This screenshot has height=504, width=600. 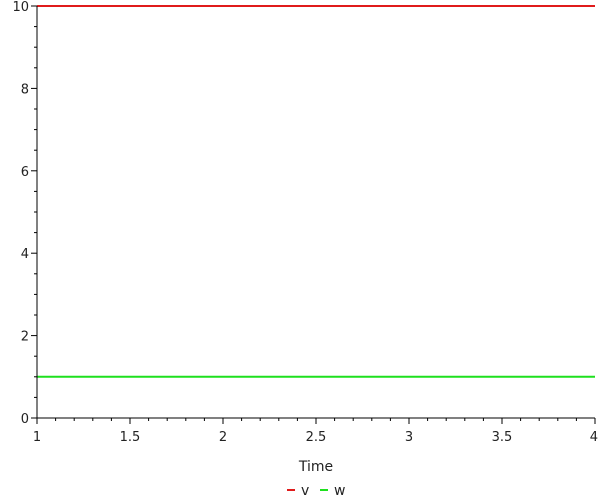 What do you see at coordinates (37, 437) in the screenshot?
I see `x-tick-label: 1` at bounding box center [37, 437].